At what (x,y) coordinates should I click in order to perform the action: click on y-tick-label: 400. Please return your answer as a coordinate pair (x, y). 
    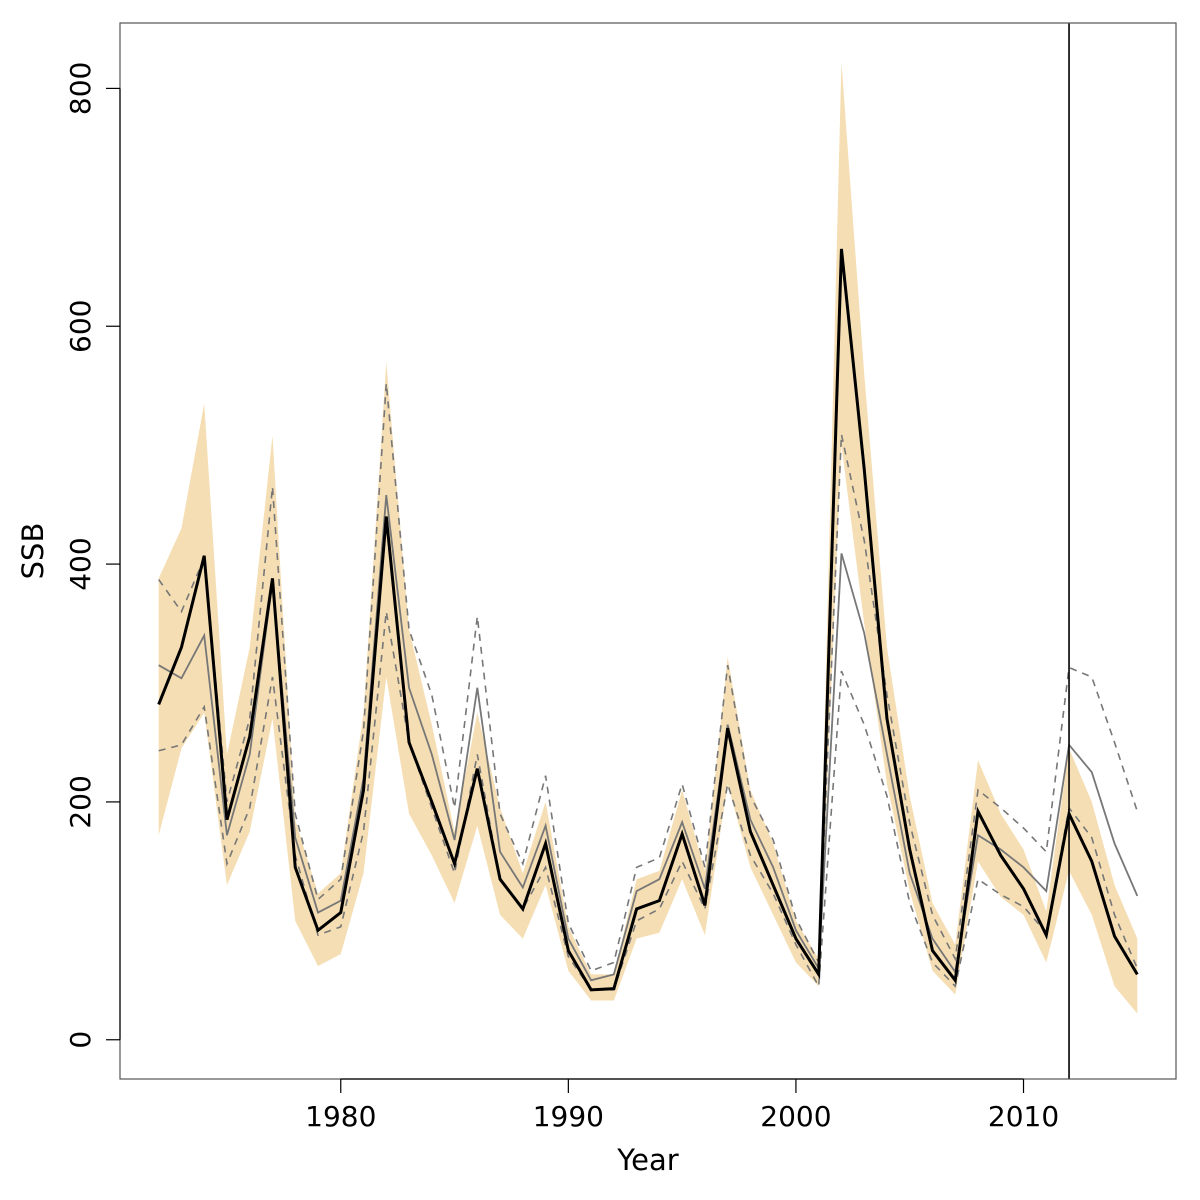
    Looking at the image, I should click on (80, 563).